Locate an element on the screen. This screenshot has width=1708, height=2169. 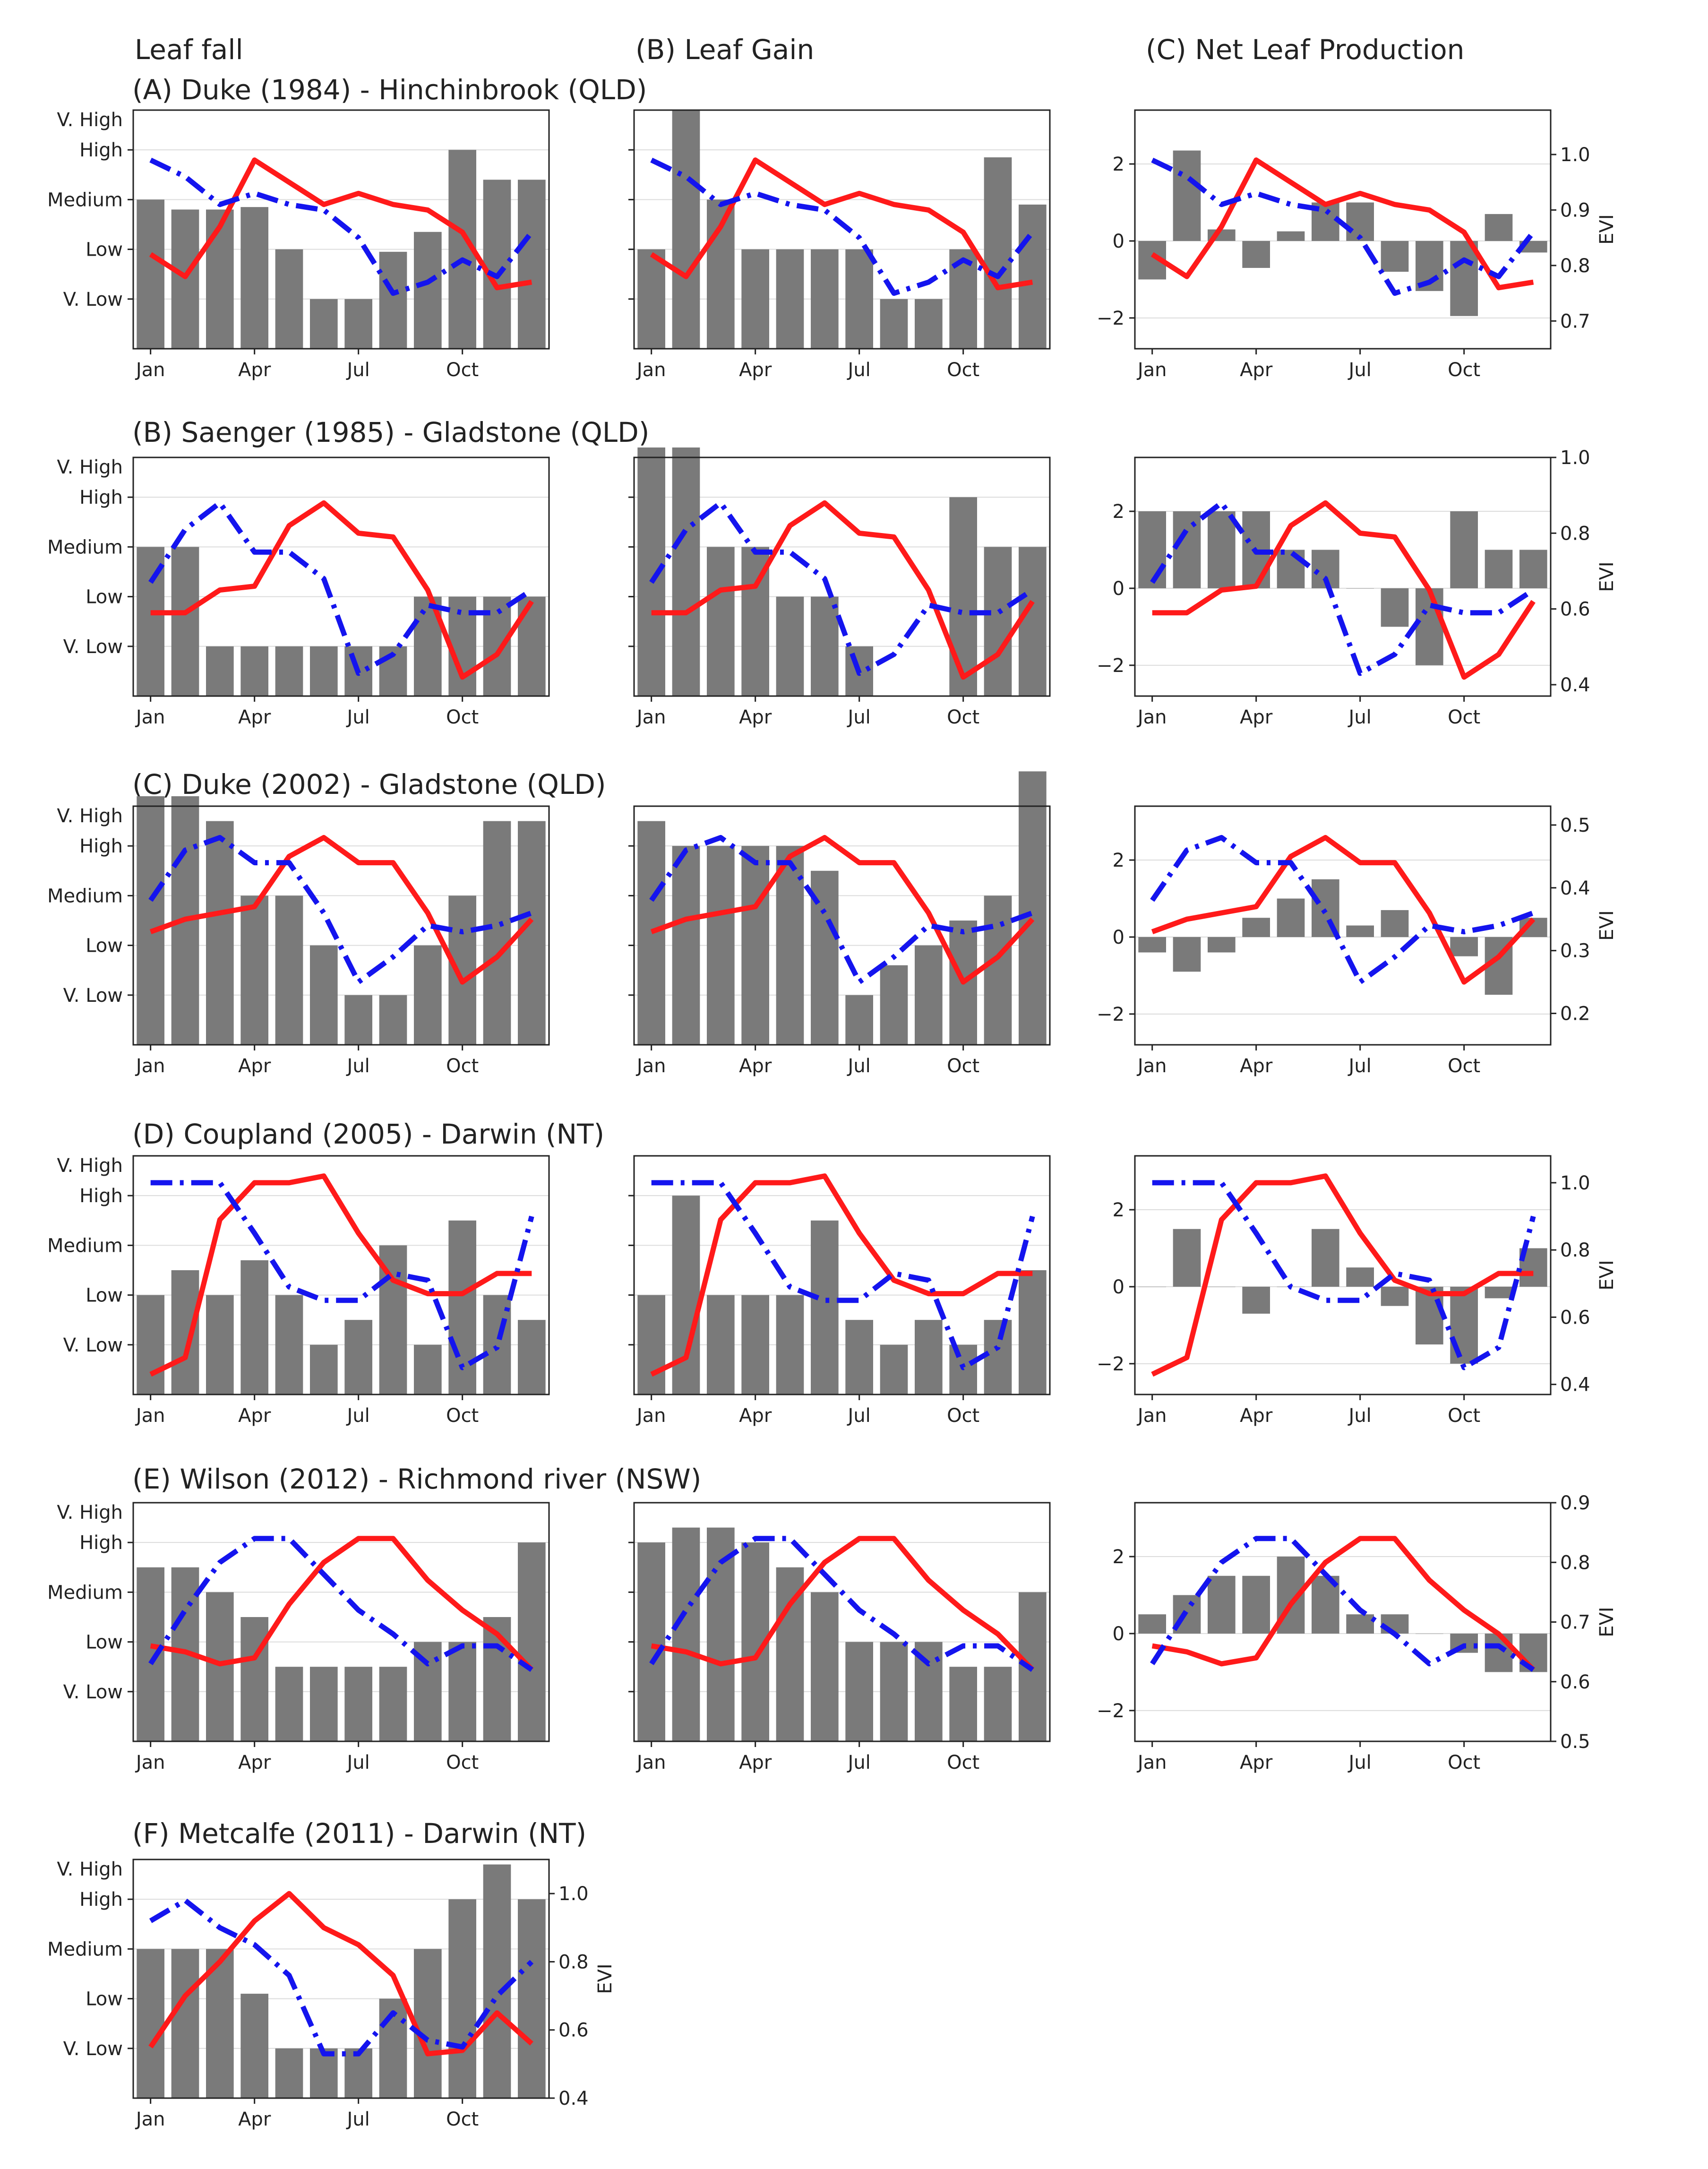
panel-a-leaf-fall: V. Low Low Medium High V. High Jan Apr Jul Oct is located at coordinates (298, 245).